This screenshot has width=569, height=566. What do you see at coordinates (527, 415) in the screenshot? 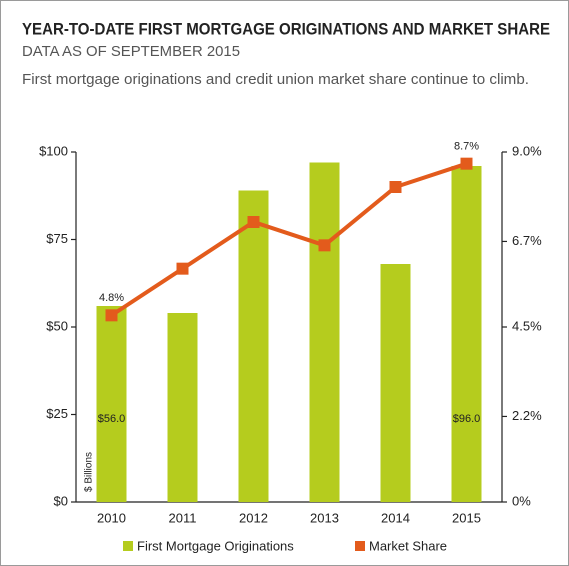
I see `y2-tick-label: 2.2%` at bounding box center [527, 415].